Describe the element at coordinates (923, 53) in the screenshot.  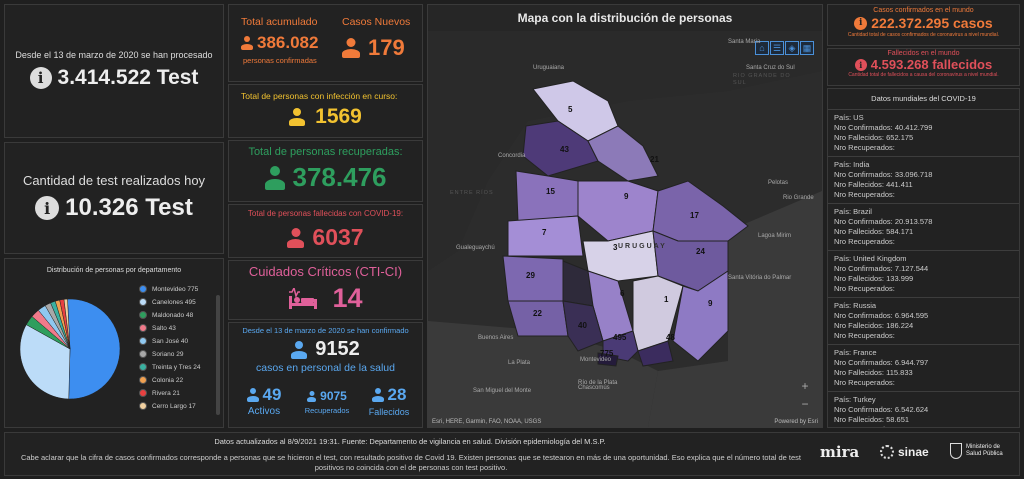
I see `world-deaths-label: Fallecidos en el mundo` at that location.